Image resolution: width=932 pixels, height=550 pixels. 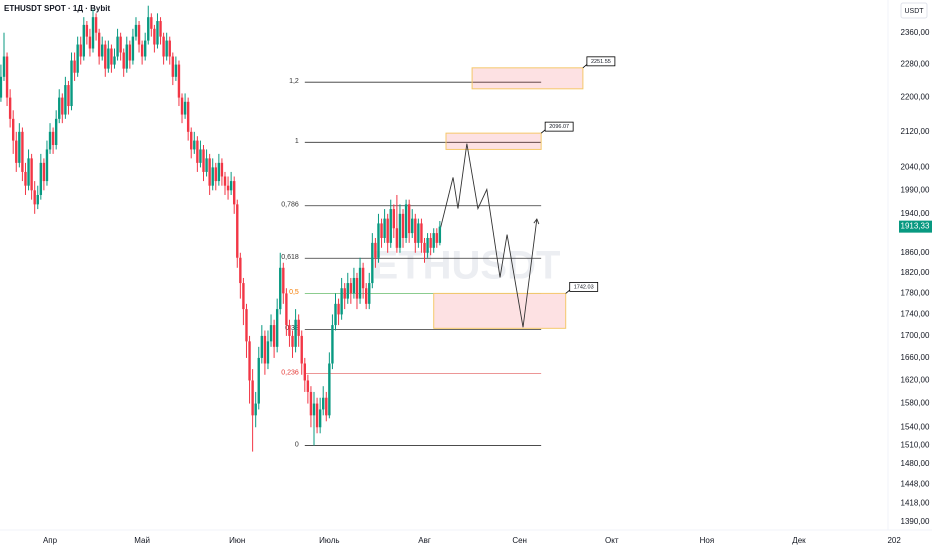 What do you see at coordinates (915, 226) in the screenshot?
I see `last-price-label: 1913,33` at bounding box center [915, 226].